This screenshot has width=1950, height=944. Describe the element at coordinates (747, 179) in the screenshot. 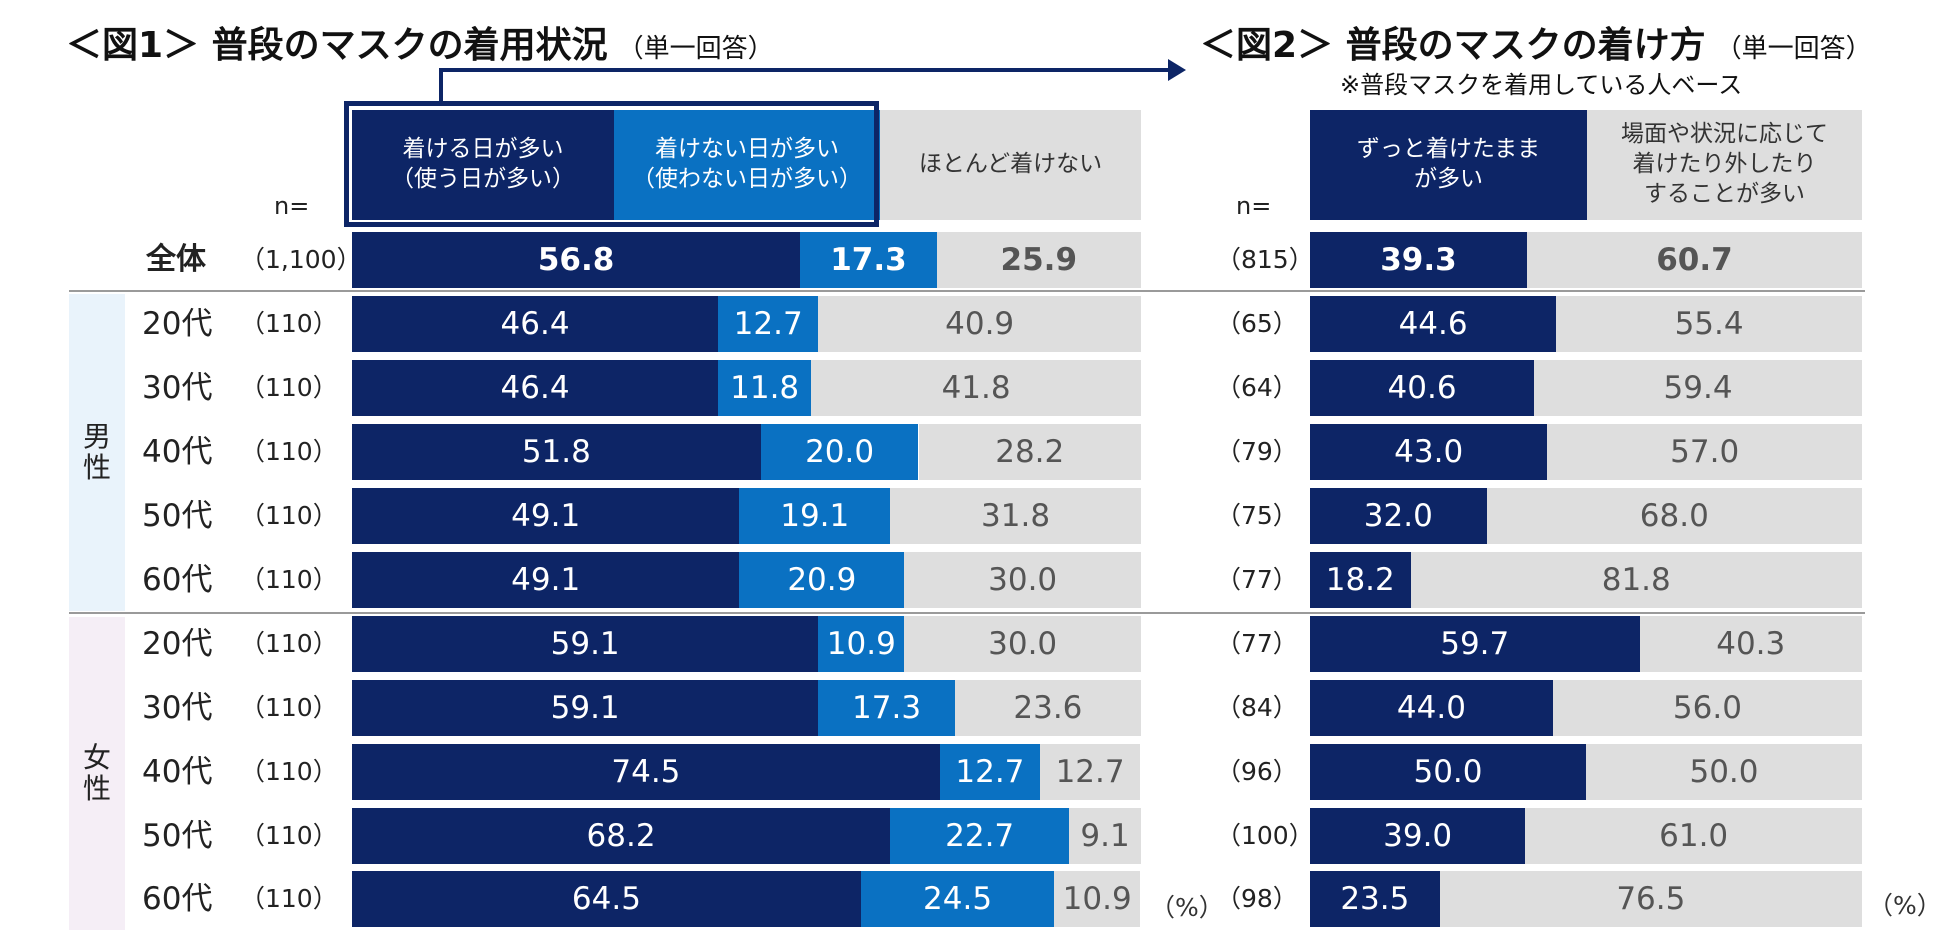

I see `fig1-legend-not-wear-often-line2: （使わない日が多い）` at that location.